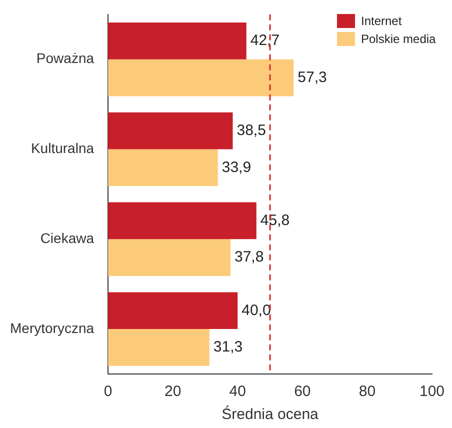 The height and width of the screenshot is (428, 452). Describe the element at coordinates (271, 414) in the screenshot. I see `x-axis-title: Średnia ocena` at that location.